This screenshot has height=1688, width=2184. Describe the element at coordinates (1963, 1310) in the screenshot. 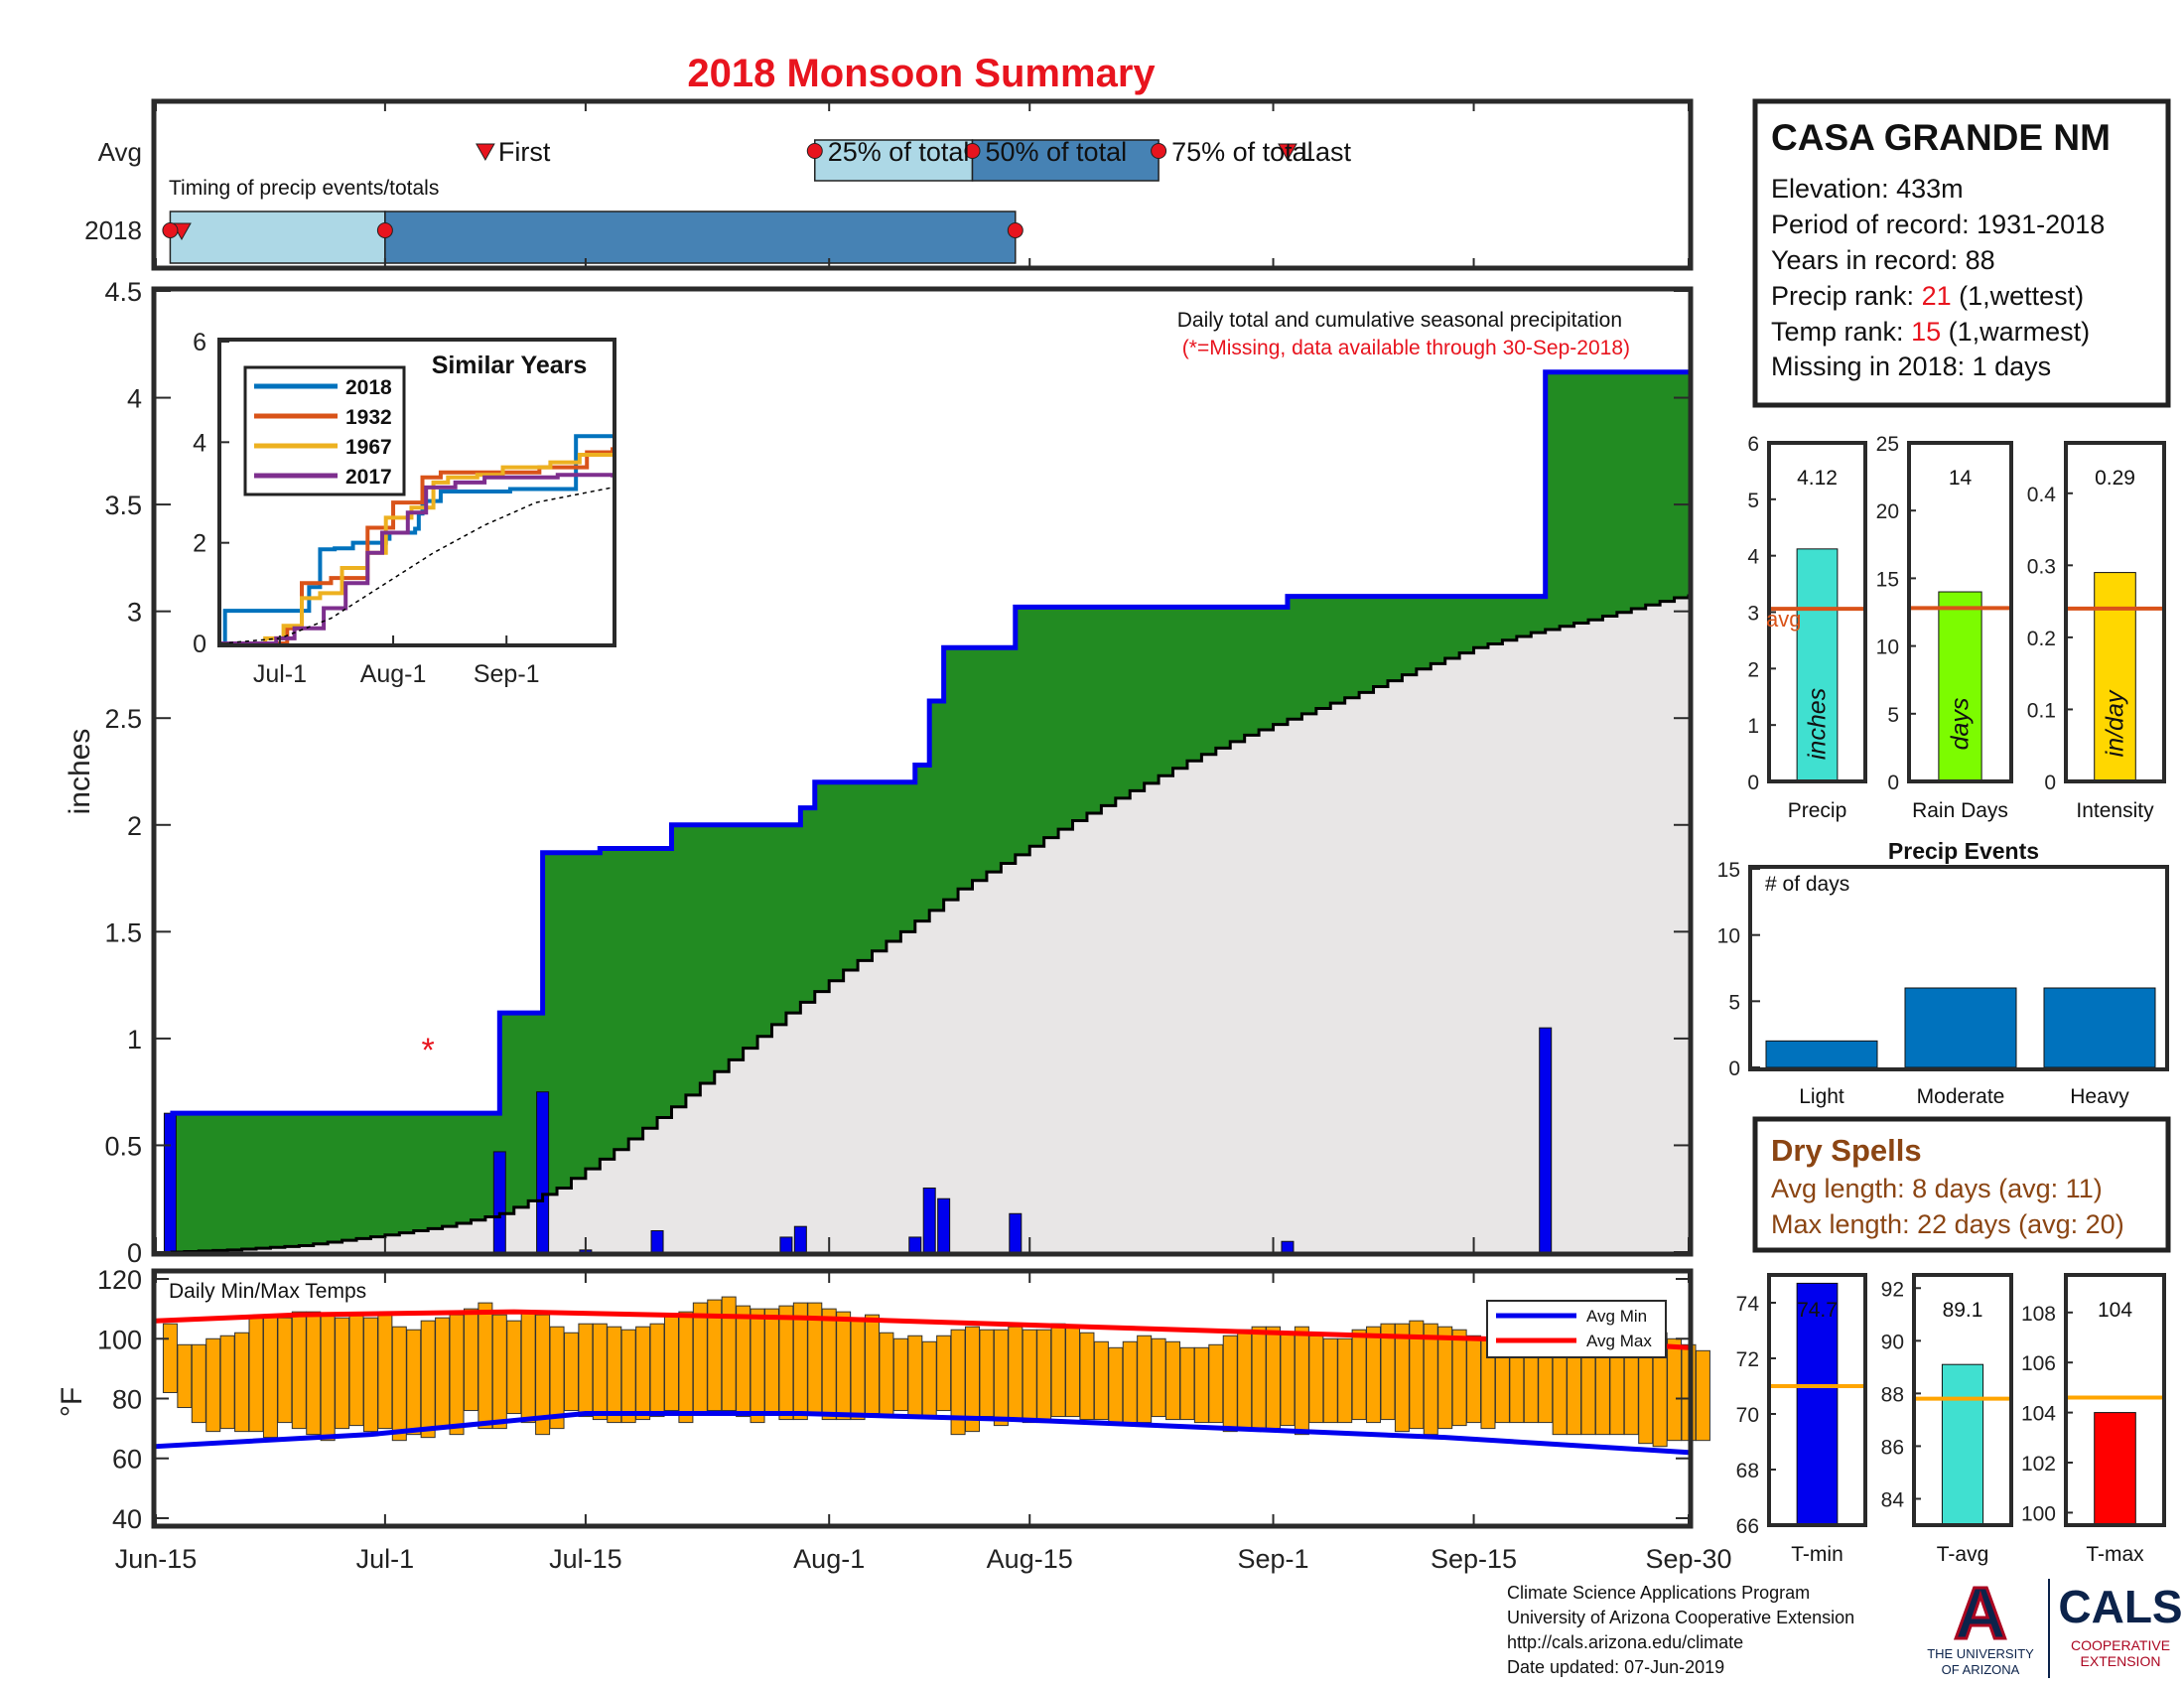

I see `summary-value-label: 89.1` at that location.